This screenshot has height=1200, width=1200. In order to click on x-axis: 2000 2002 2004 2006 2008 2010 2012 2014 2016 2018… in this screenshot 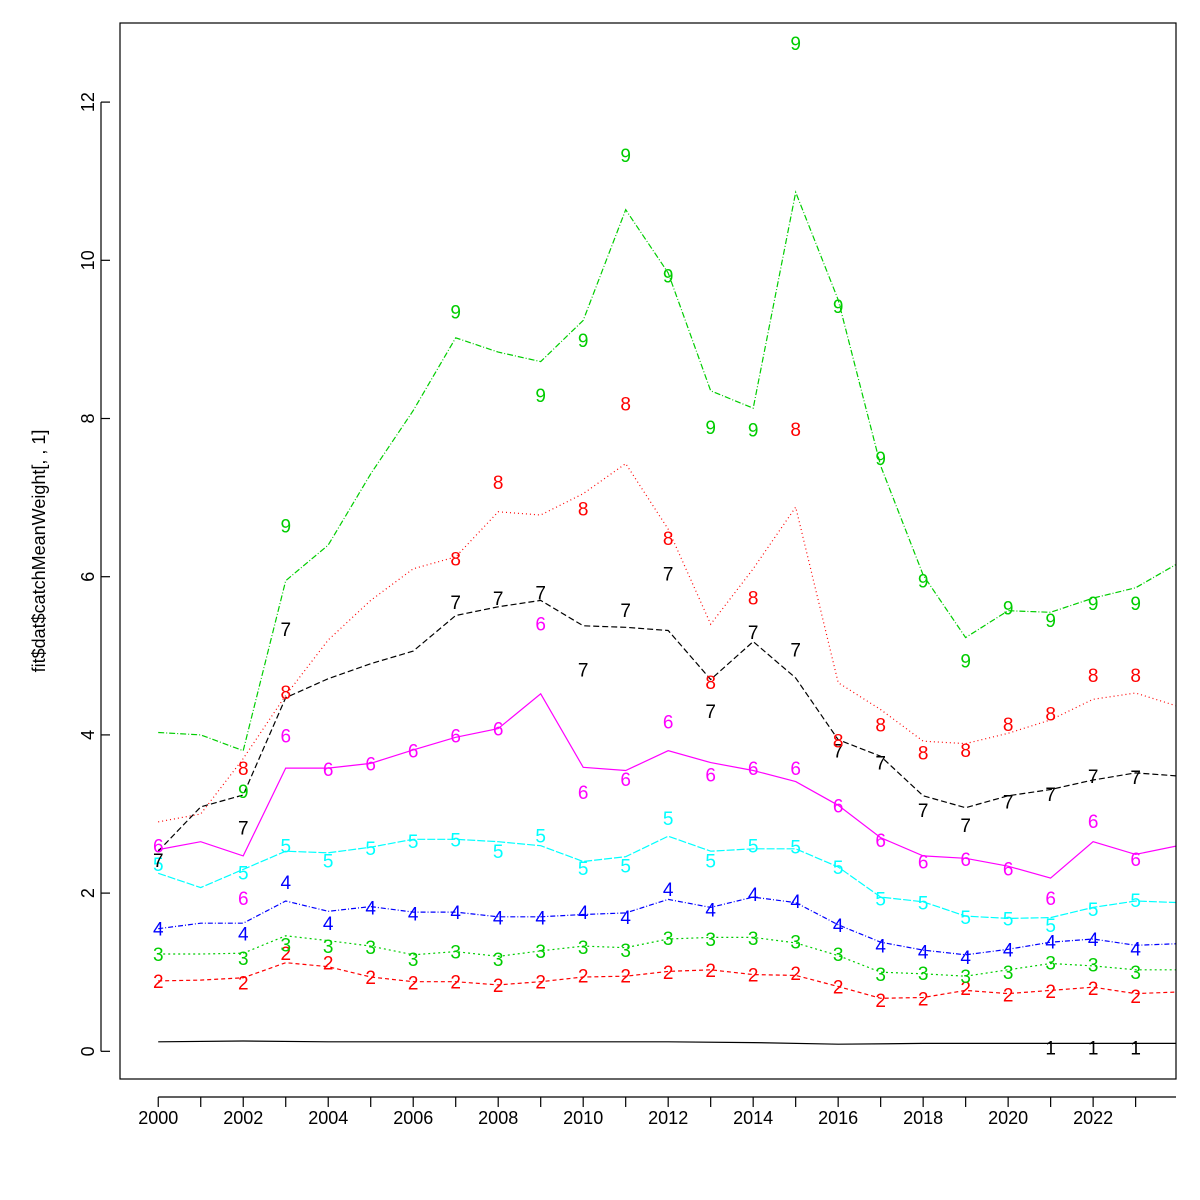, I will do `click(657, 1112)`.